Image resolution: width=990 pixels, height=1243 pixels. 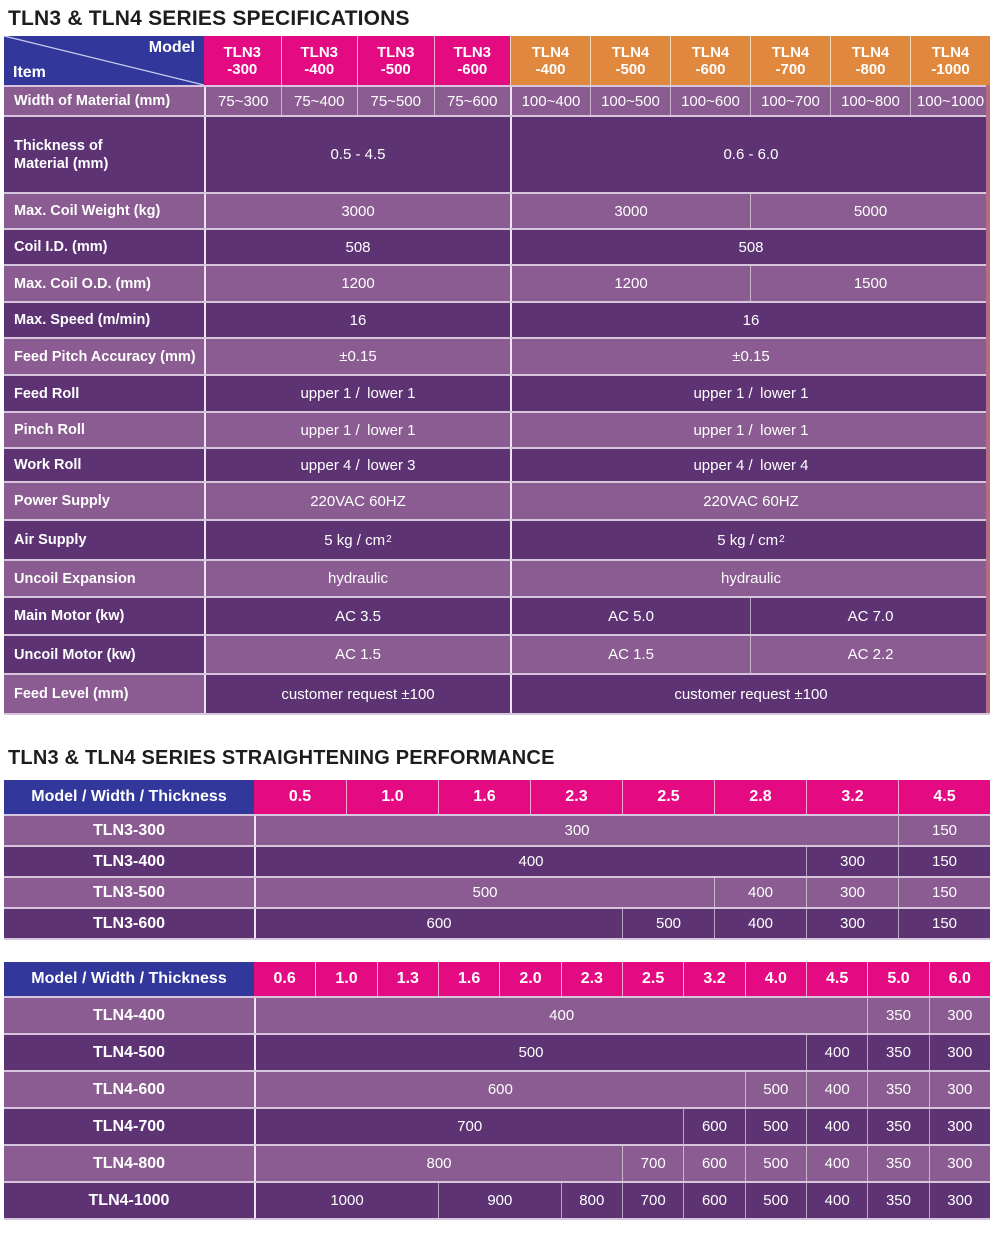 I want to click on spec-corner-cell: Model Item, so click(x=104, y=60).